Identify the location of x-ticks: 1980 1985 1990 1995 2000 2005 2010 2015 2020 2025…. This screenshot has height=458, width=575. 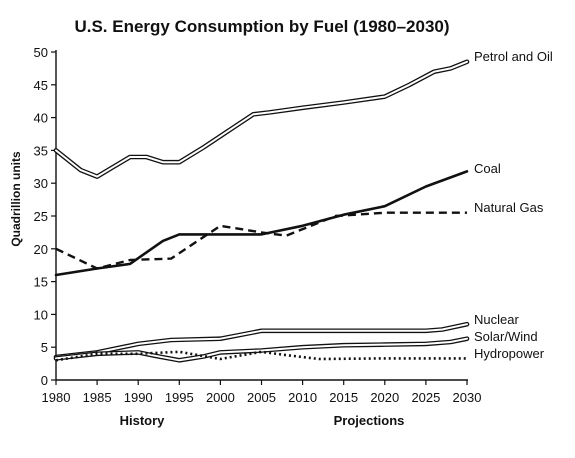
(262, 392).